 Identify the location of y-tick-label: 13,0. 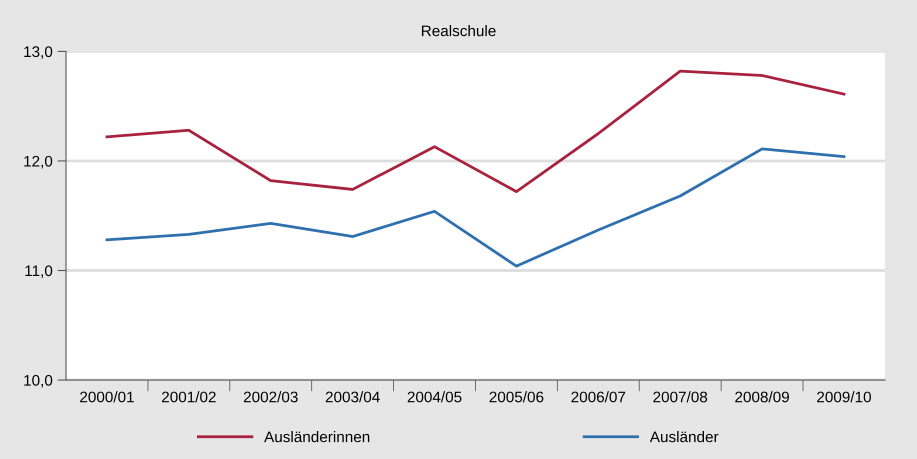
(38, 52).